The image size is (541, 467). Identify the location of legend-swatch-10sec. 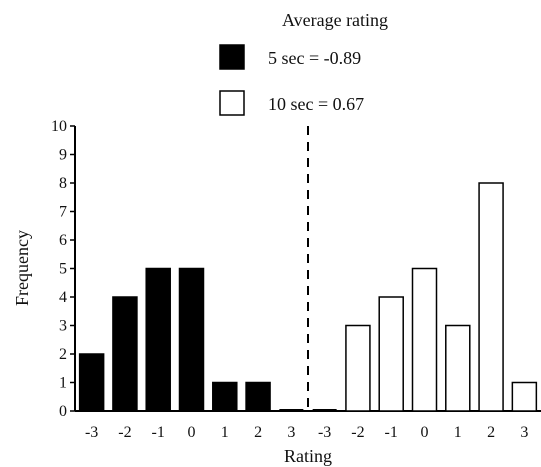
(232, 103).